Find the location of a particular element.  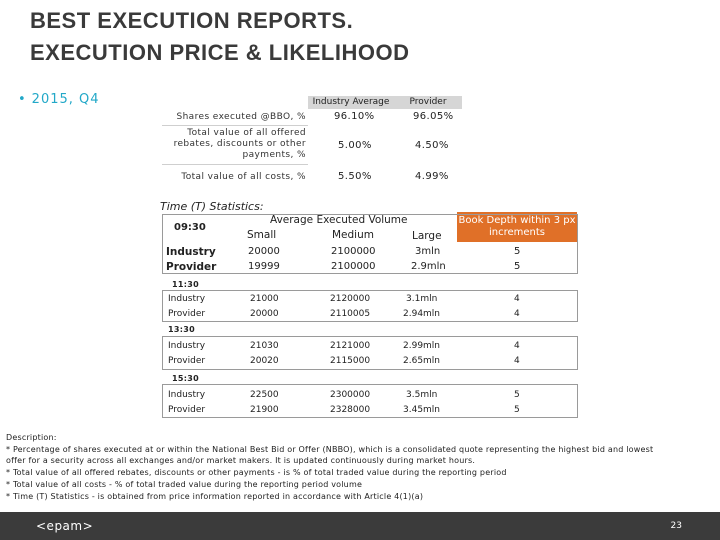

time-label: 15:30 is located at coordinates (185, 378).